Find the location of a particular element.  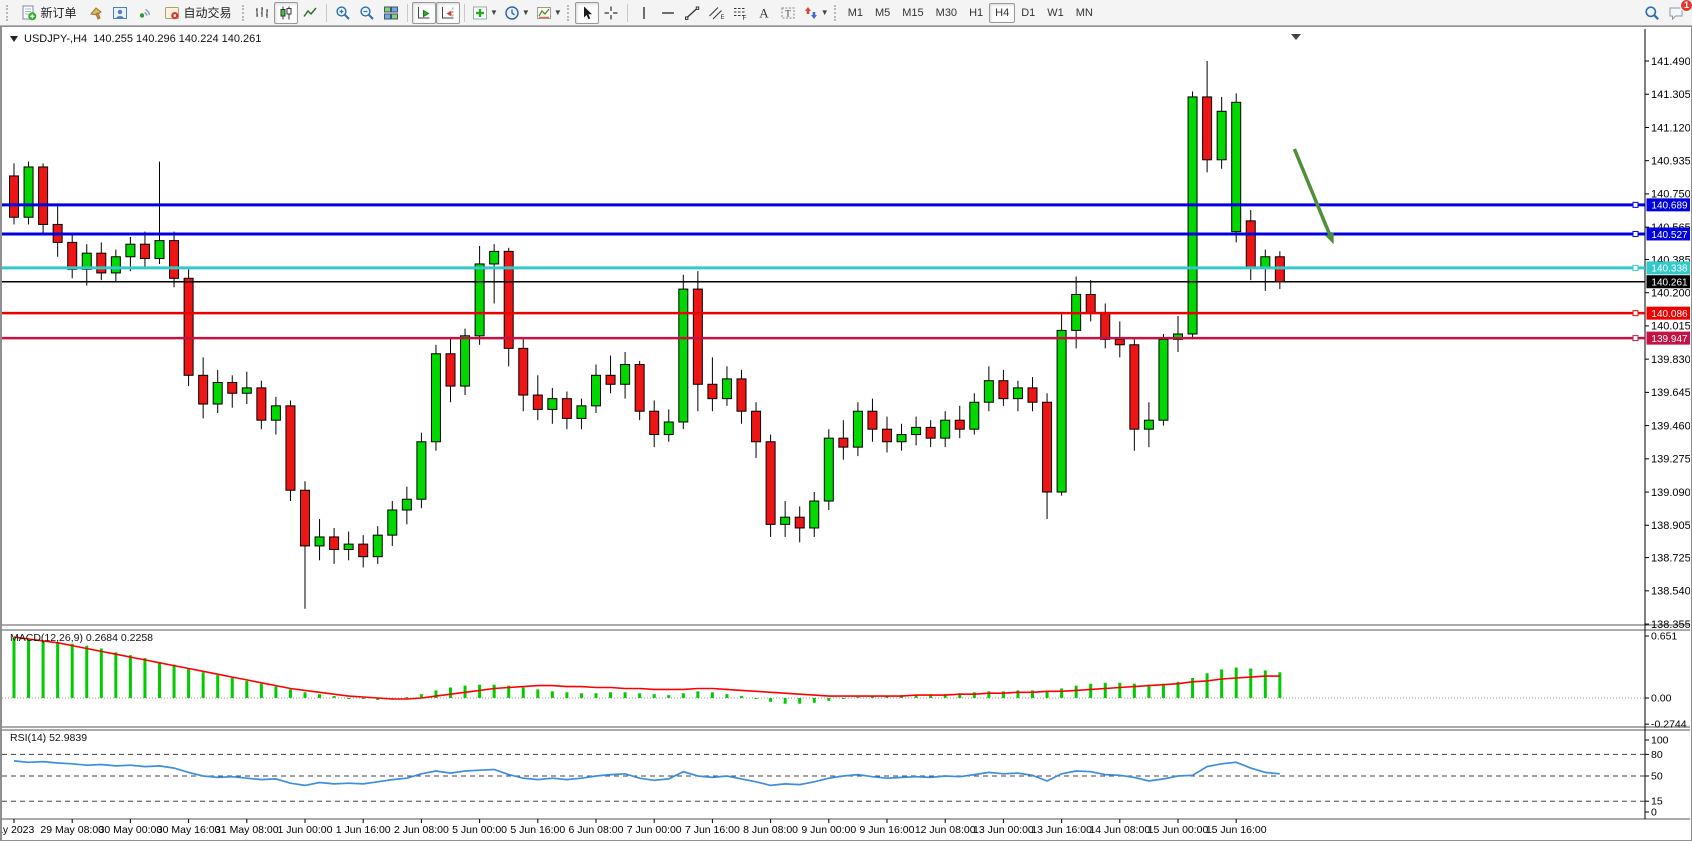

auto-trading-icon is located at coordinates (172, 12).